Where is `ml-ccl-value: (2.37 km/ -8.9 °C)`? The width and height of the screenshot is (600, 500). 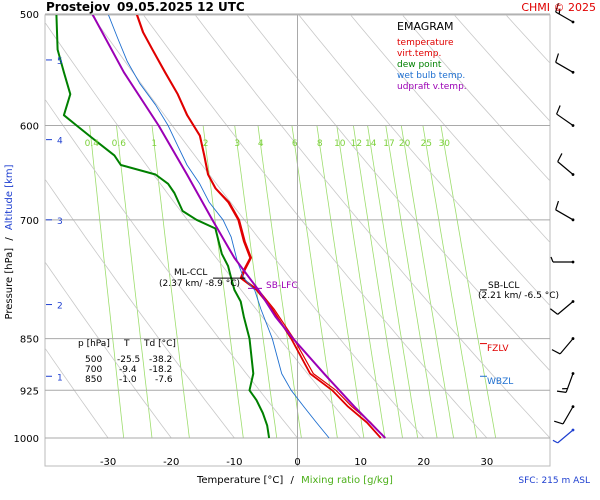 ml-ccl-value: (2.37 km/ -8.9 °C) is located at coordinates (199, 284).